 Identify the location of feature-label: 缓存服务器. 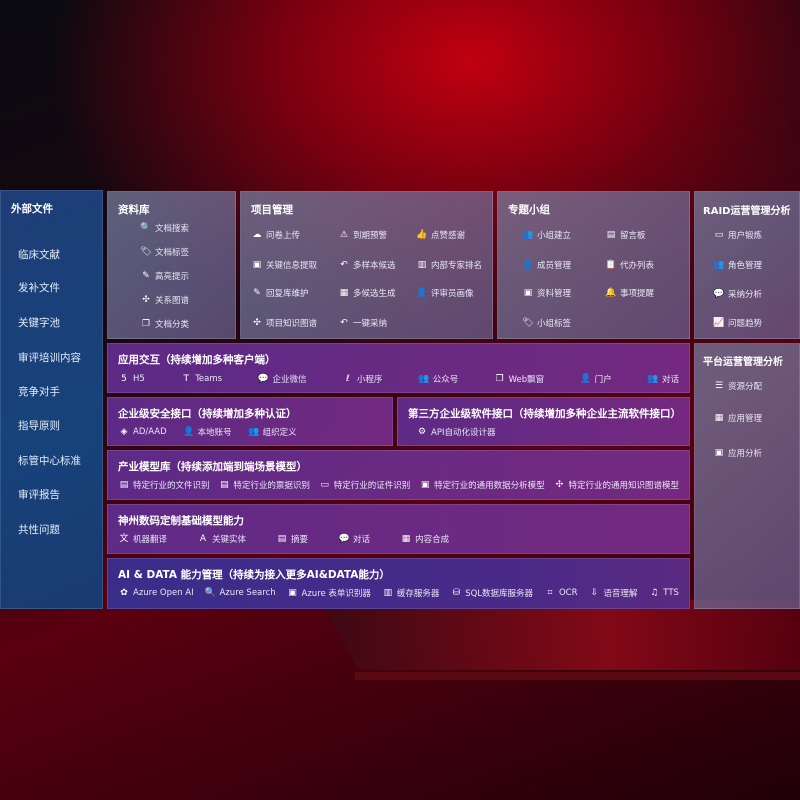
(418, 594).